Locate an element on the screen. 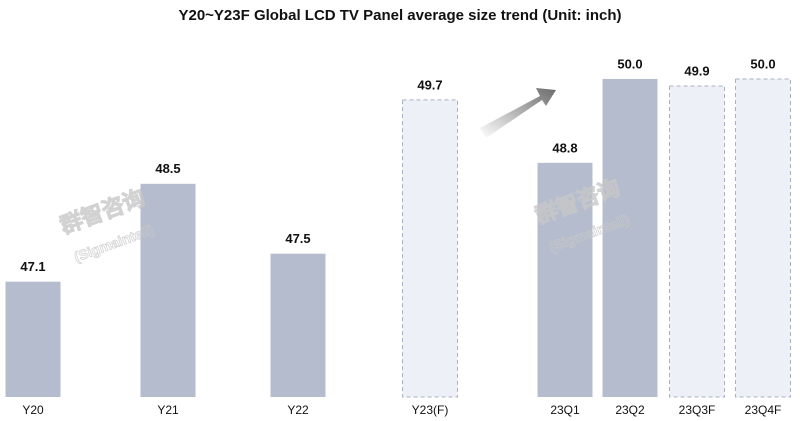 This screenshot has width=800, height=421. value-label: 47.1 is located at coordinates (32, 266).